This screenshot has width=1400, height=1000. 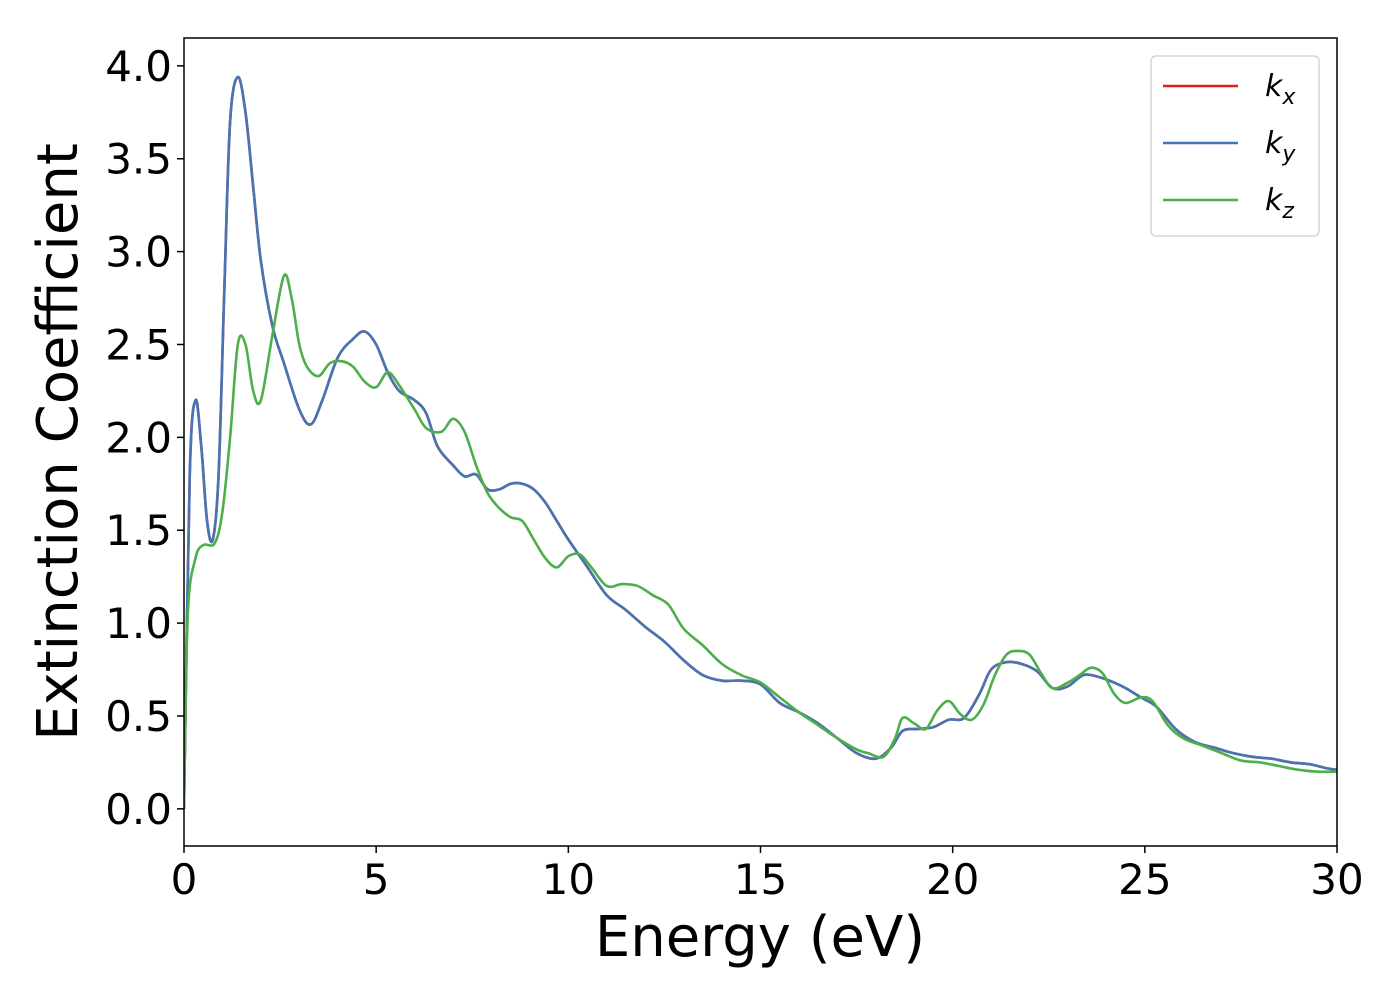 I want to click on y-tick-label: 3.5, so click(x=138, y=159).